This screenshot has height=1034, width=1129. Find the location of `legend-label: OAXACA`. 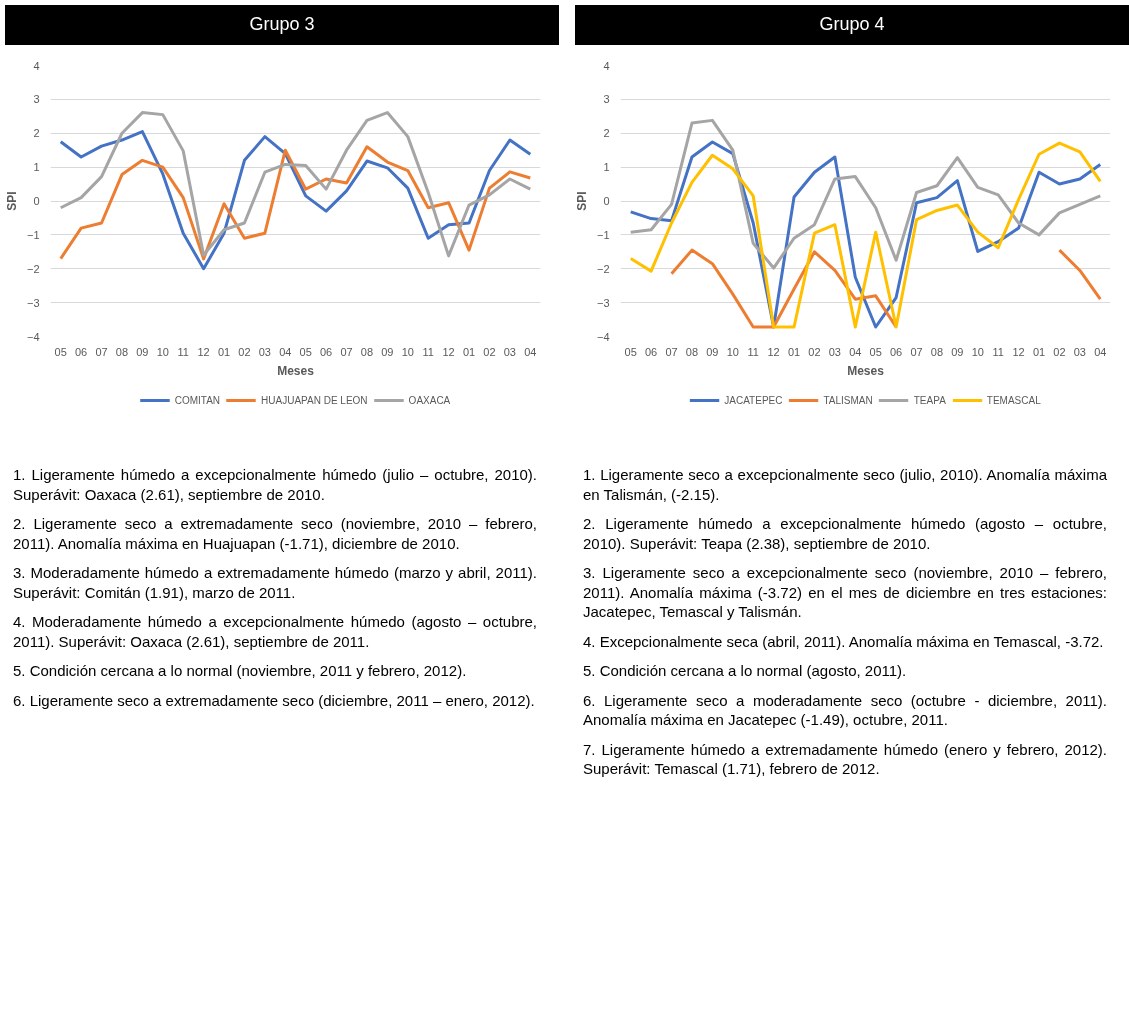

legend-label: OAXACA is located at coordinates (429, 400).